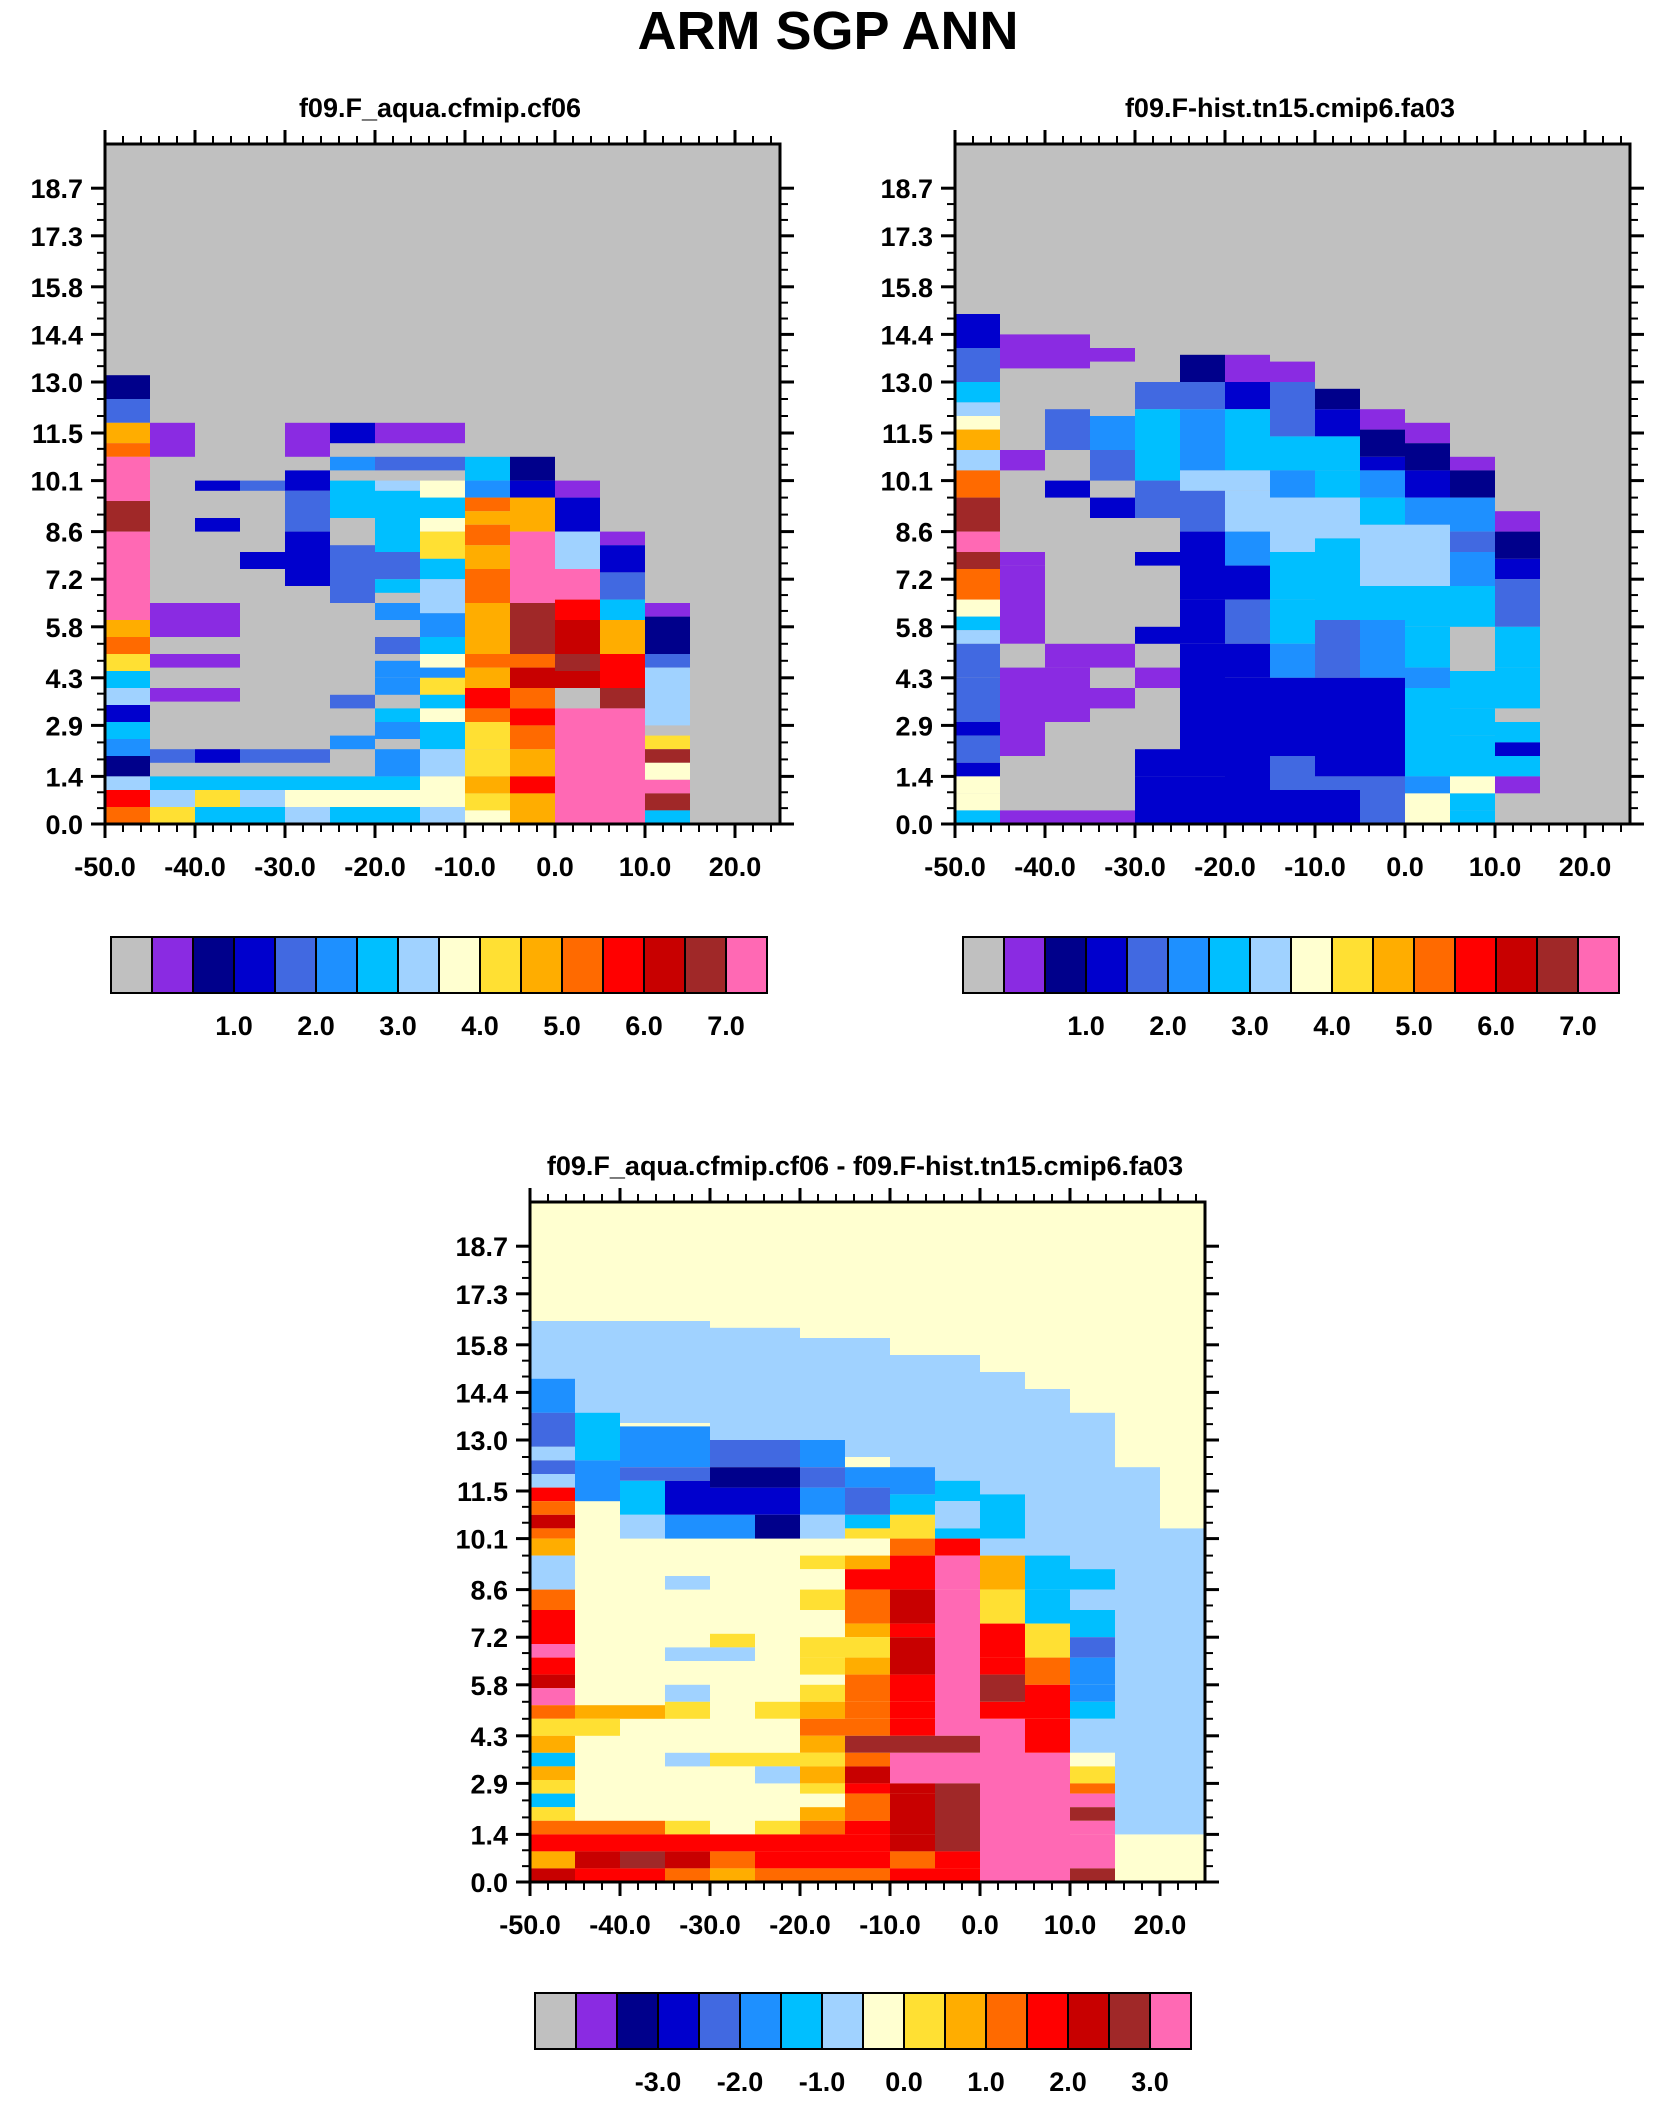 The height and width of the screenshot is (2103, 1656). I want to click on y-tick-label: 18.7, so click(906, 189).